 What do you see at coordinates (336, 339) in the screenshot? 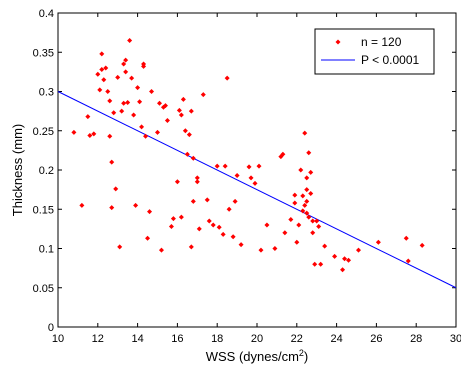
I see `x-tick-label: 24` at bounding box center [336, 339].